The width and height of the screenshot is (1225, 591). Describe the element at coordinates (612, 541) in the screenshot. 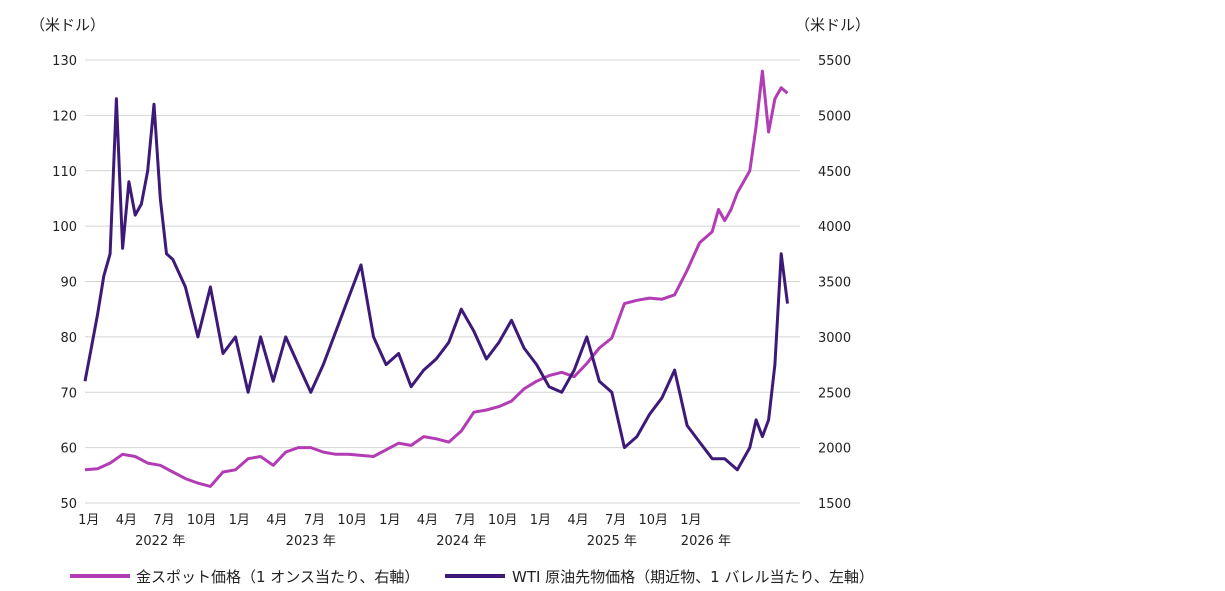

I see `year-tick-label: 2025 年` at that location.